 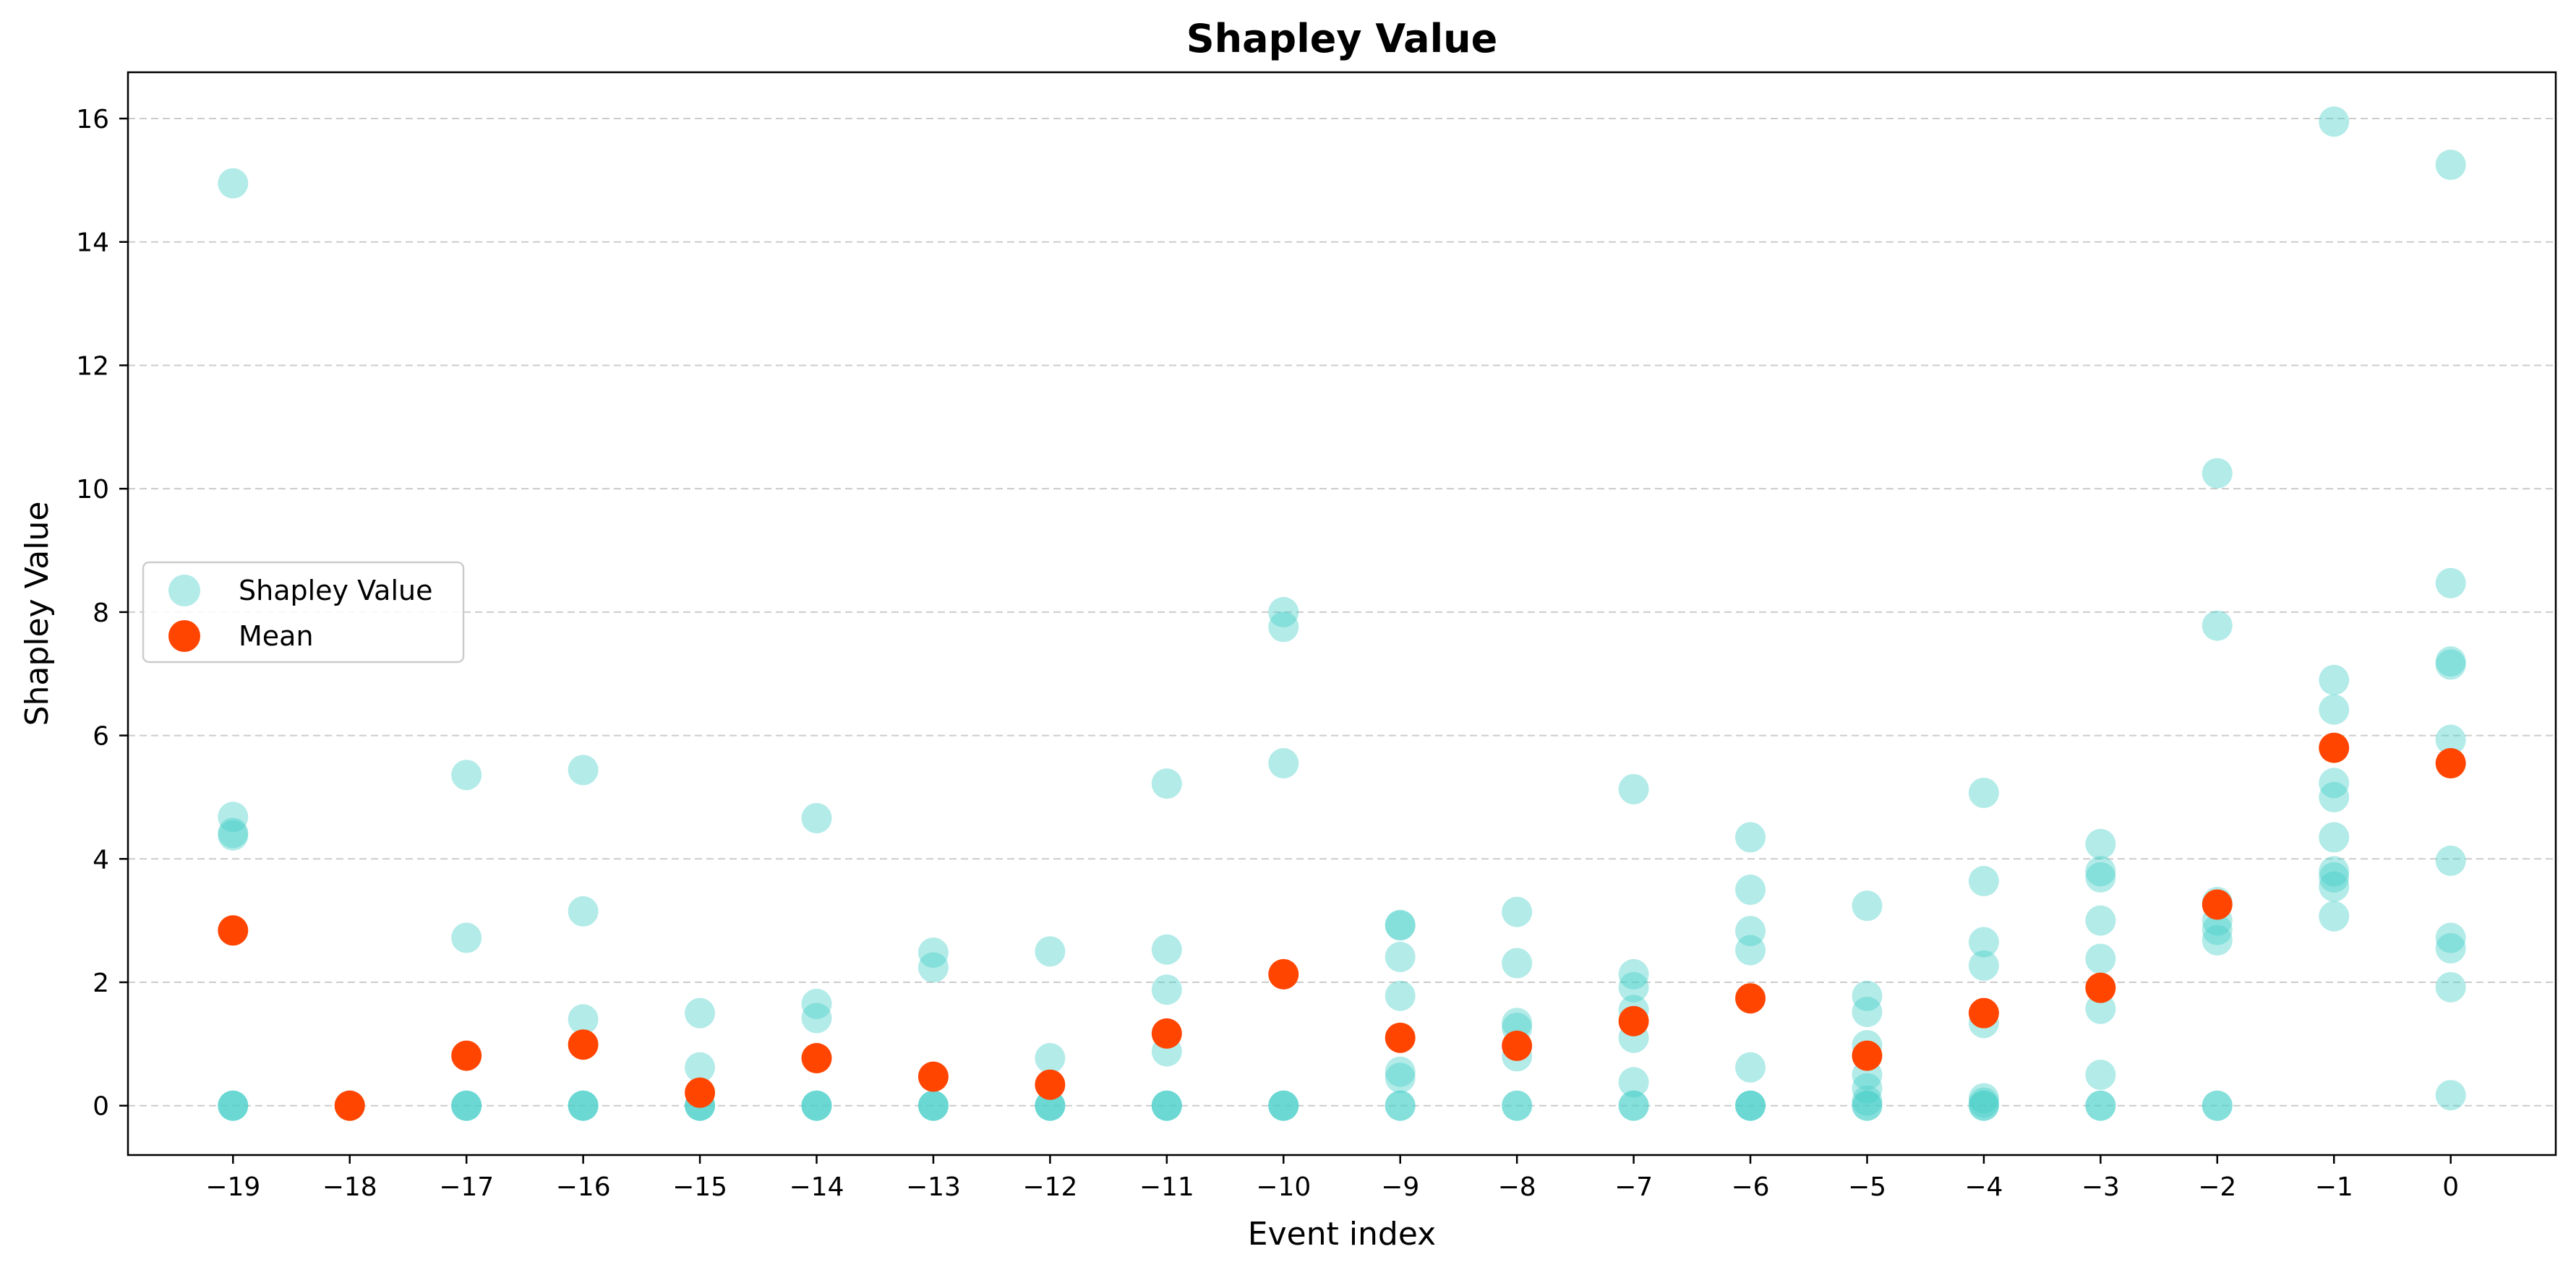 I want to click on x-axis-label: Event index, so click(x=1342, y=1234).